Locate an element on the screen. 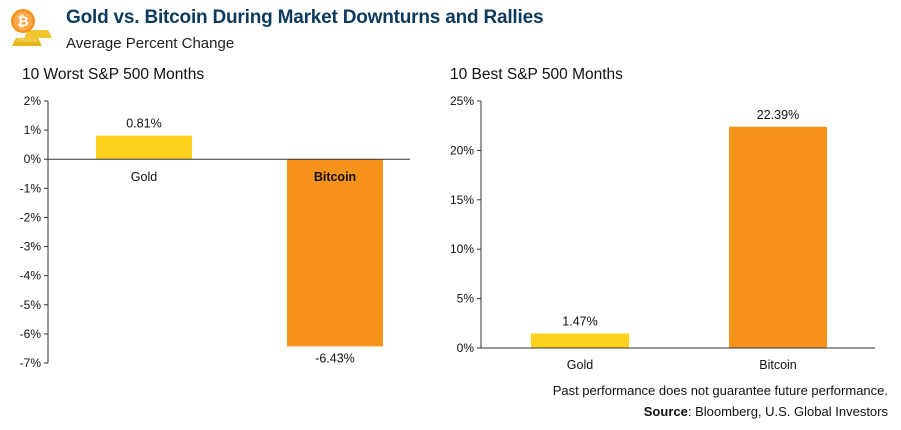 The width and height of the screenshot is (901, 430). y-tick-label: 2% is located at coordinates (33, 101).